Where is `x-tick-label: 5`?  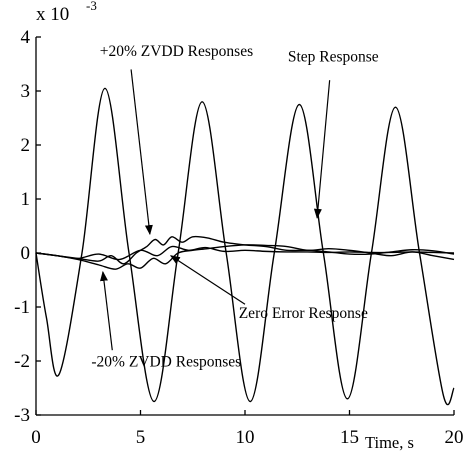
x-tick-label: 5 is located at coordinates (141, 437).